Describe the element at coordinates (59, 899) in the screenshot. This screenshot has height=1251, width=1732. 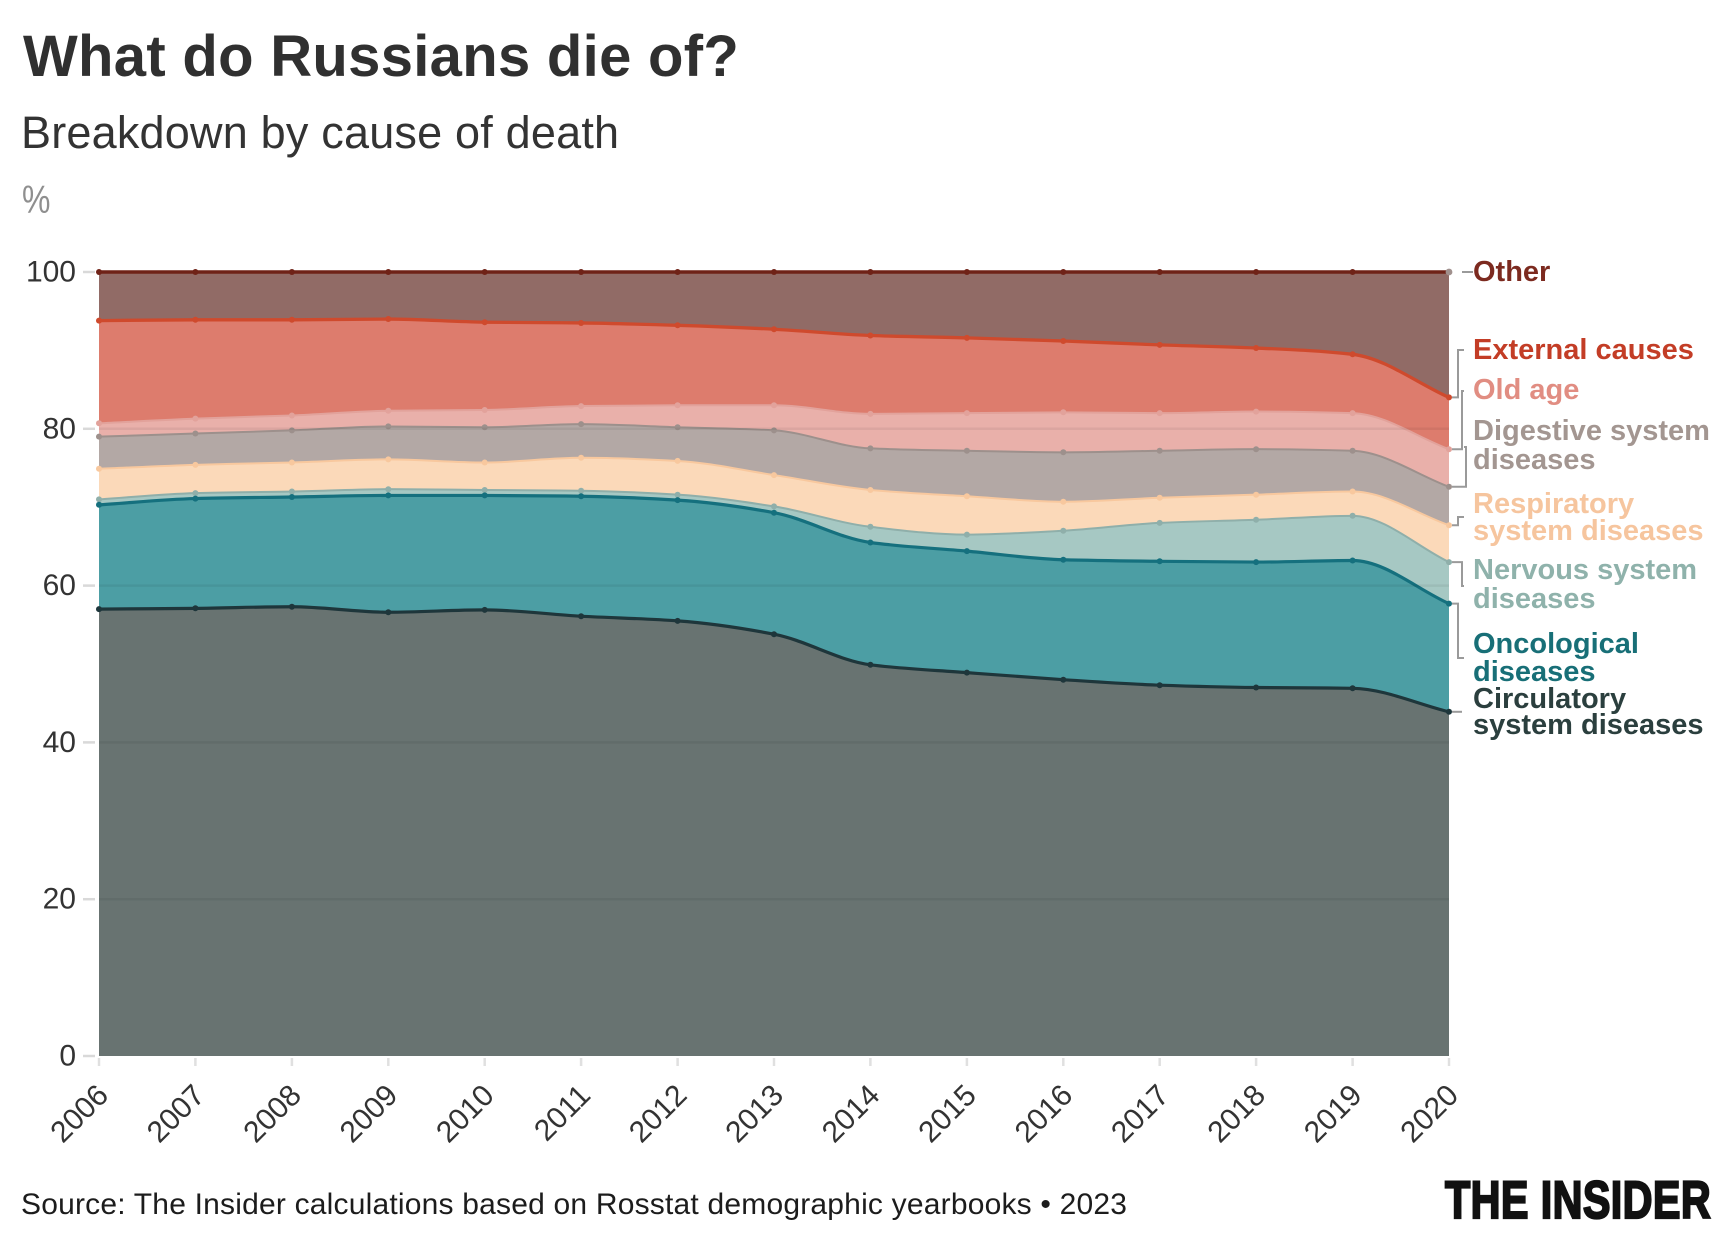
I see `svg-text: 20` at that location.